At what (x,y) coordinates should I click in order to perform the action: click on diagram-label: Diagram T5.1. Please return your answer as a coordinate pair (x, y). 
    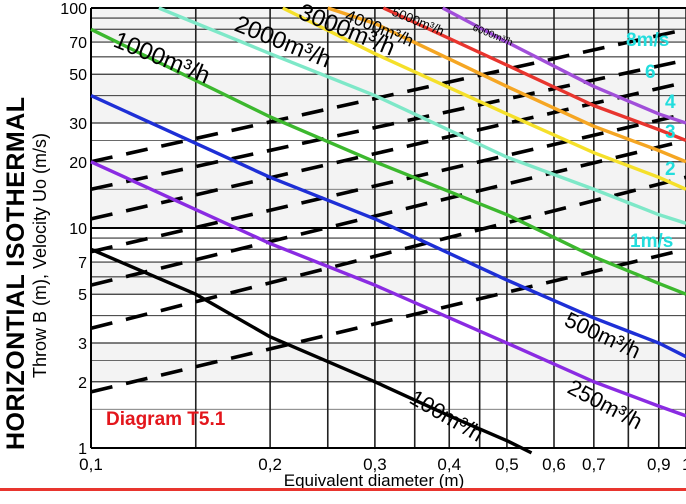
    Looking at the image, I should click on (166, 419).